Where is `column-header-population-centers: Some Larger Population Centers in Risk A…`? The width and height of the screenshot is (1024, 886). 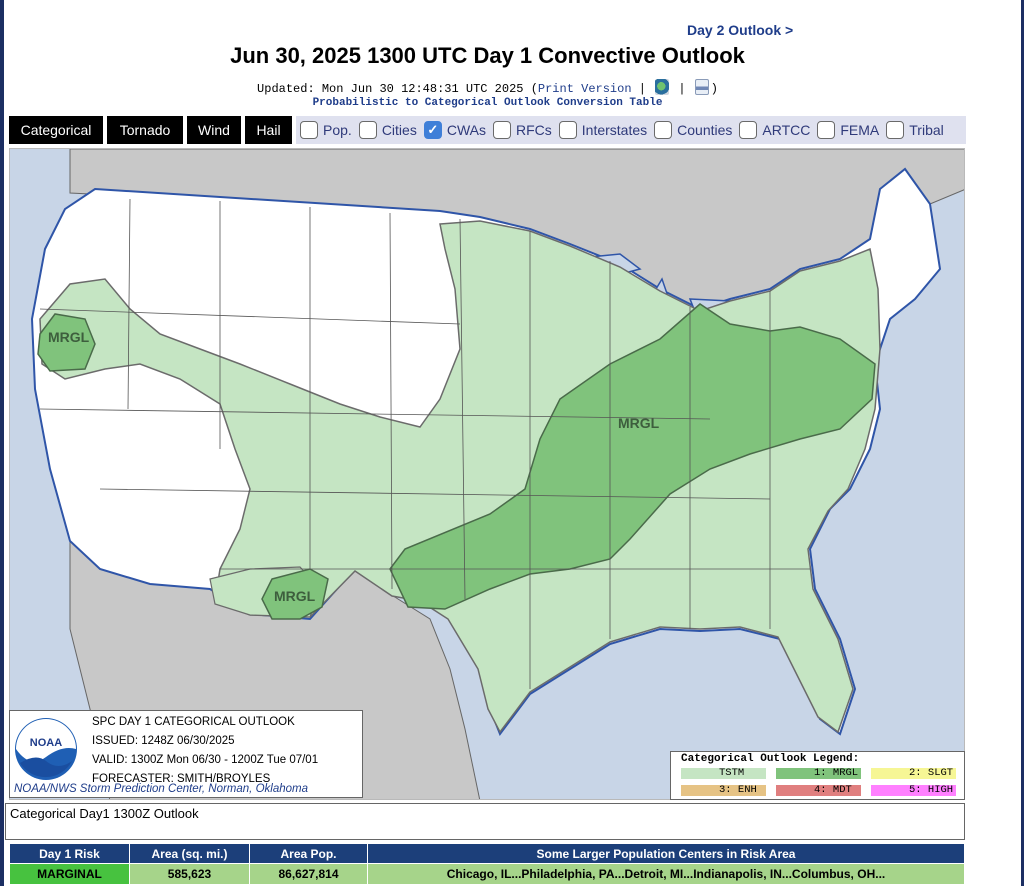
column-header-population-centers: Some Larger Population Centers in Risk A… is located at coordinates (666, 853).